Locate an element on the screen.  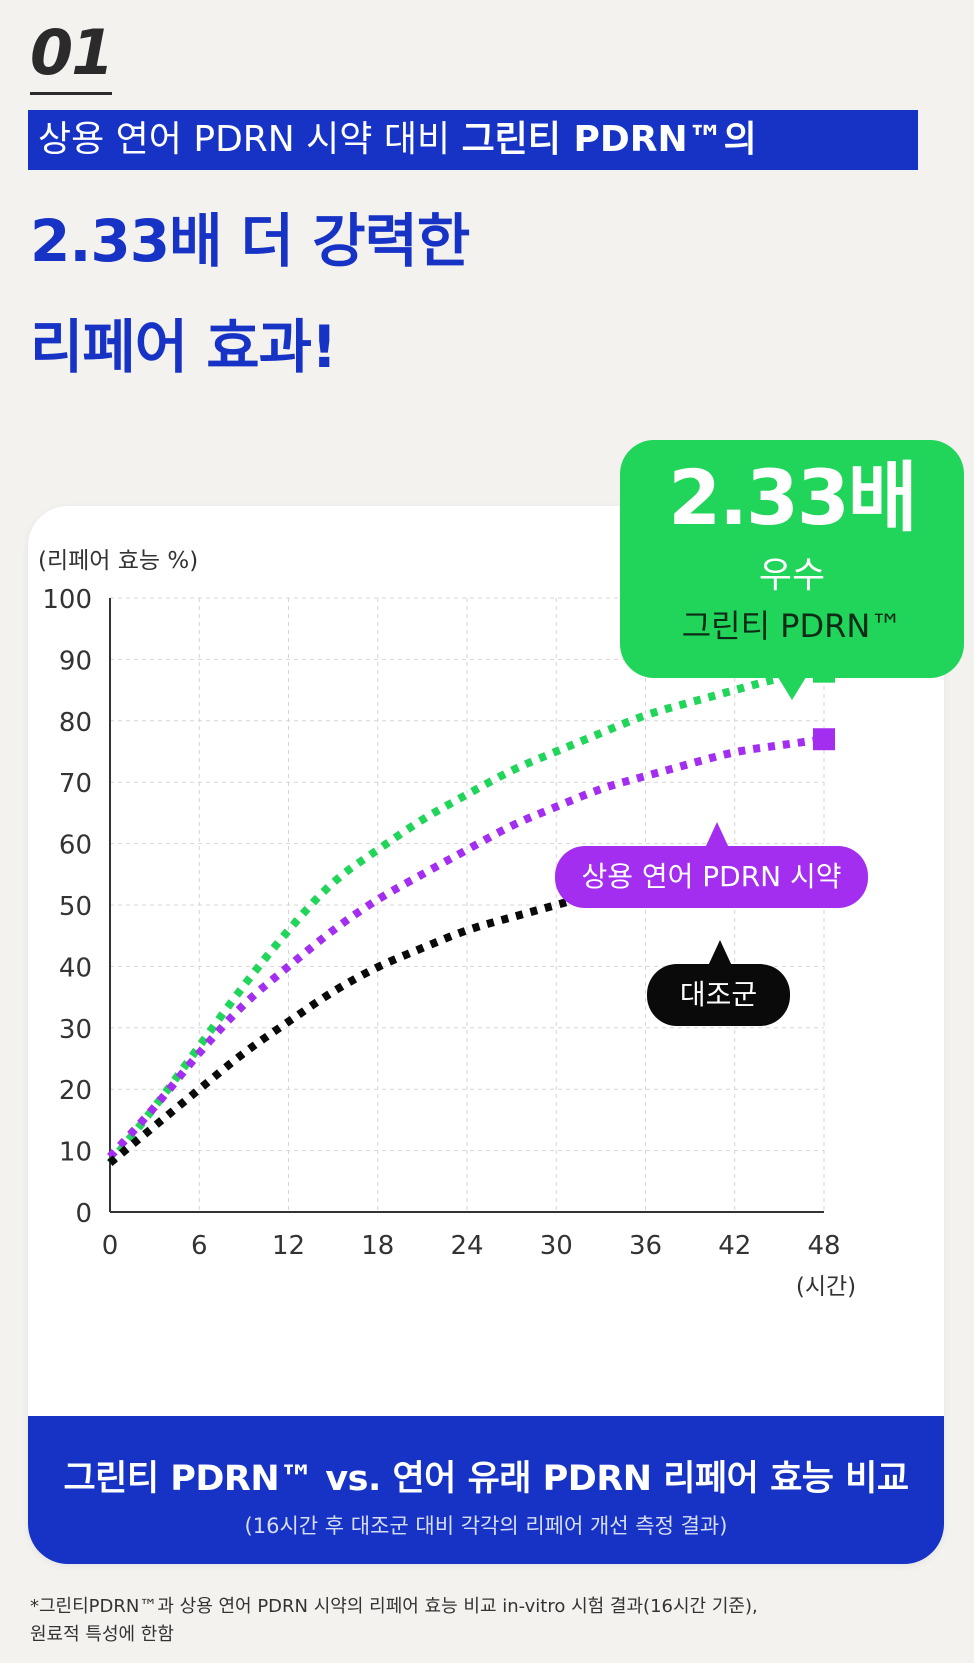
purple-label-tail is located at coordinates (717, 835).